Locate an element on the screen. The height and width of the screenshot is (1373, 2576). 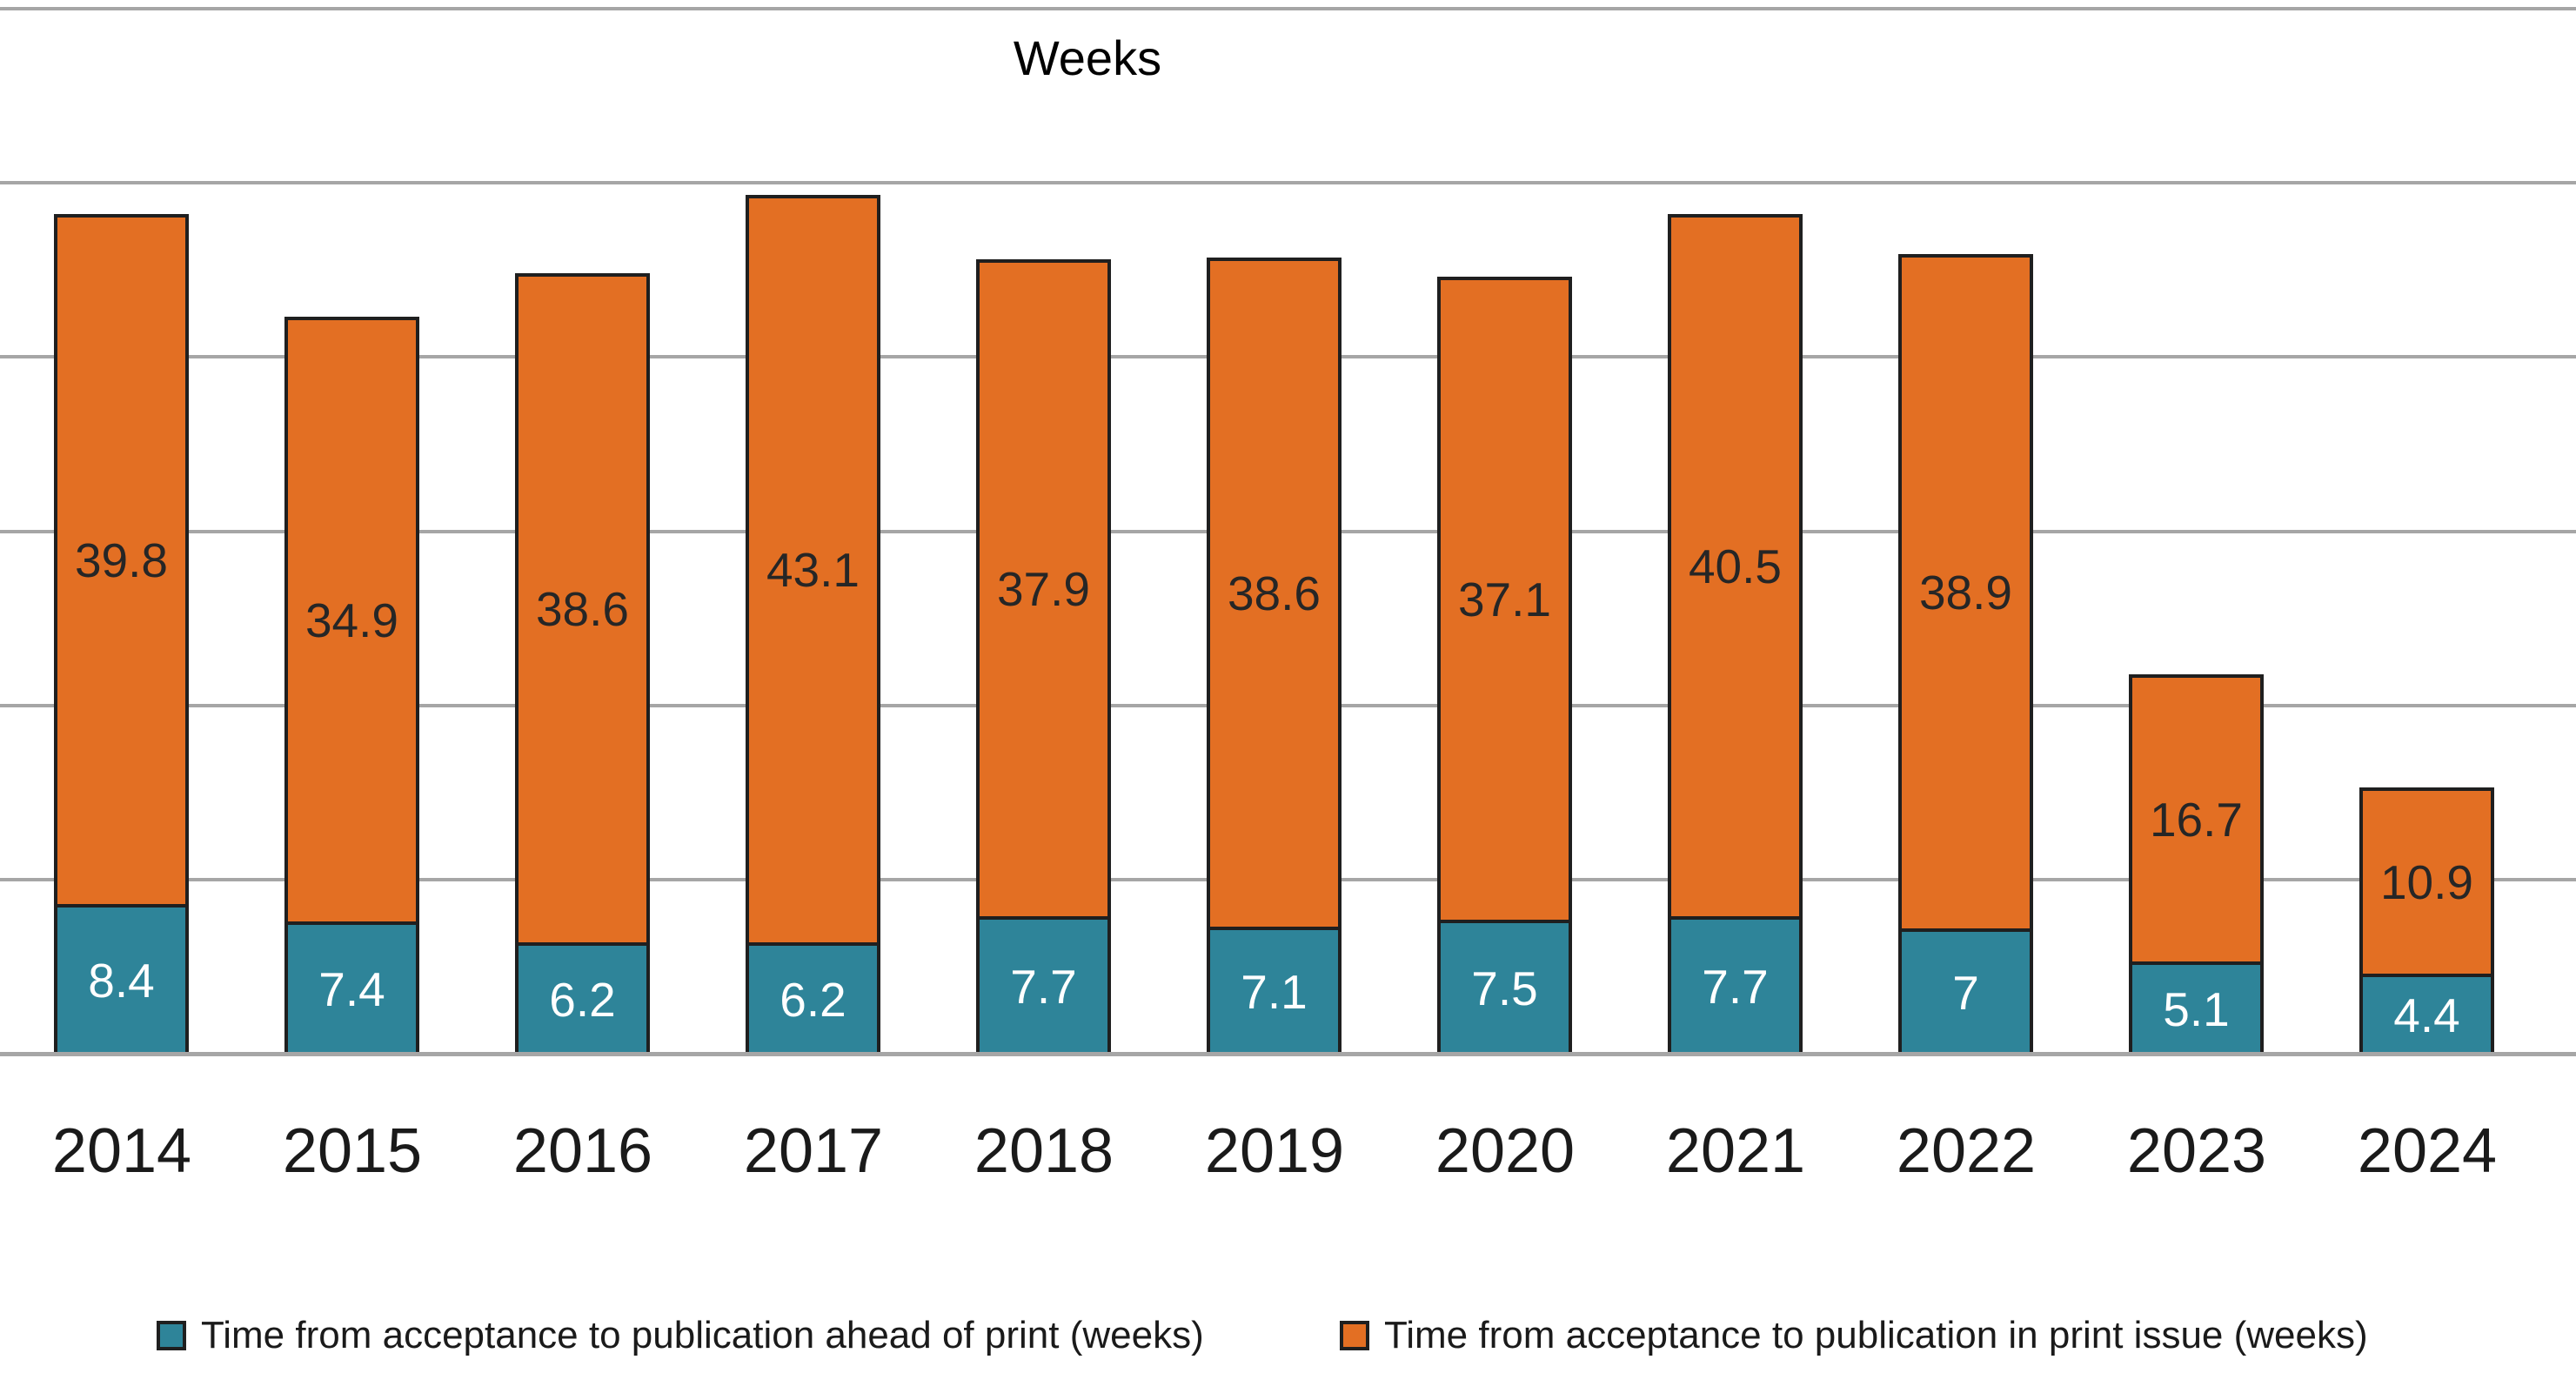
bar-2021: 40.5 7.7 is located at coordinates (1735, 634).